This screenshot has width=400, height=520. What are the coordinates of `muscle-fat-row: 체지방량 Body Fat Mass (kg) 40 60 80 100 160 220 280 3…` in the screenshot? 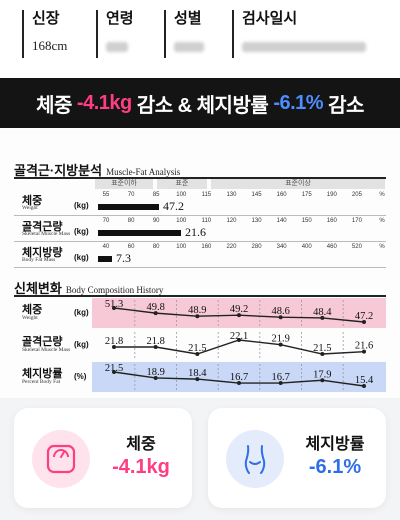 It's located at (200, 256).